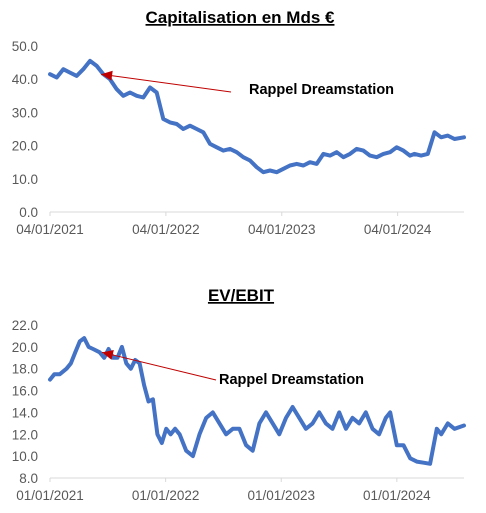 This screenshot has height=513, width=486. I want to click on ev-ebit-y-tick-label: 16.0, so click(25, 391).